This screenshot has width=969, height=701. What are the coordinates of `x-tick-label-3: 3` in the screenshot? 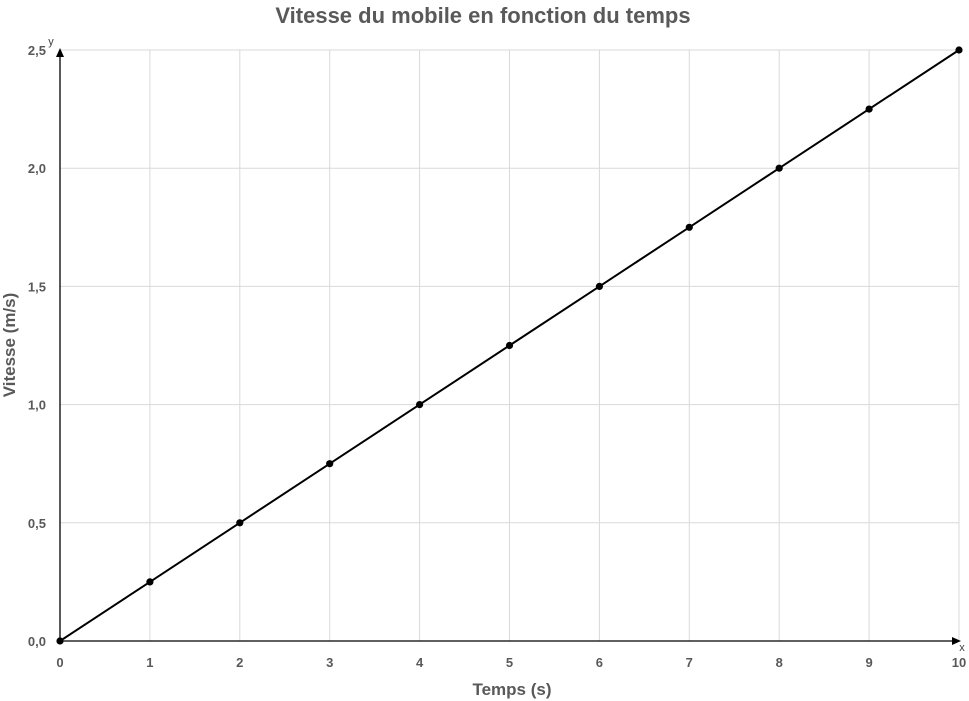 It's located at (329, 662).